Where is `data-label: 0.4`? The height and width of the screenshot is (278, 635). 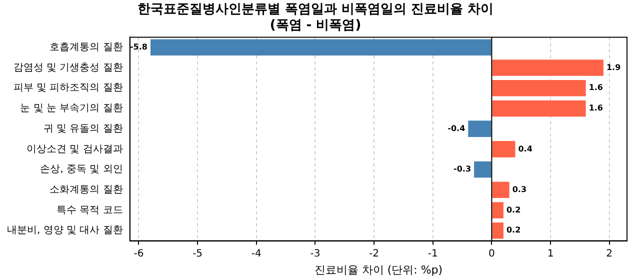
data-label: 0.4 is located at coordinates (525, 149).